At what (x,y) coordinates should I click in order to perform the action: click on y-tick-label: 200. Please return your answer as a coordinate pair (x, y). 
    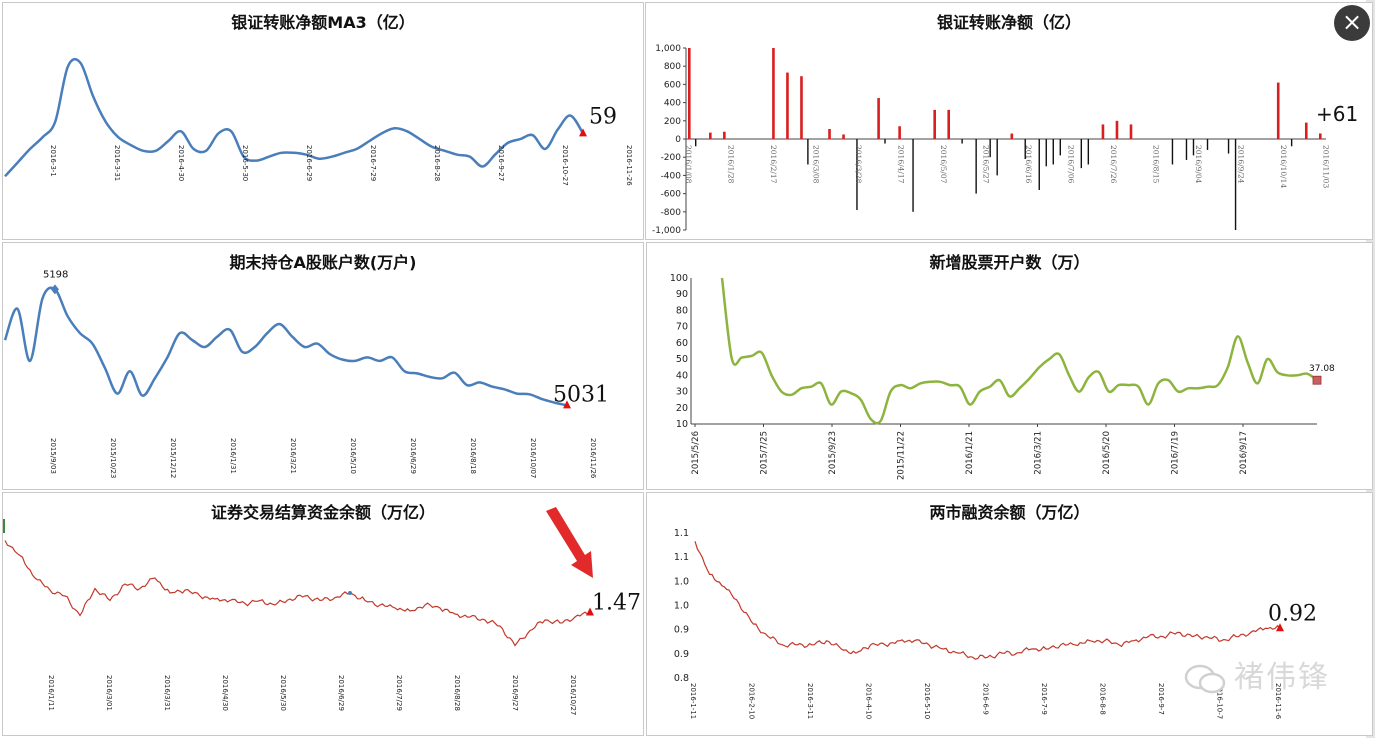
    Looking at the image, I should click on (672, 122).